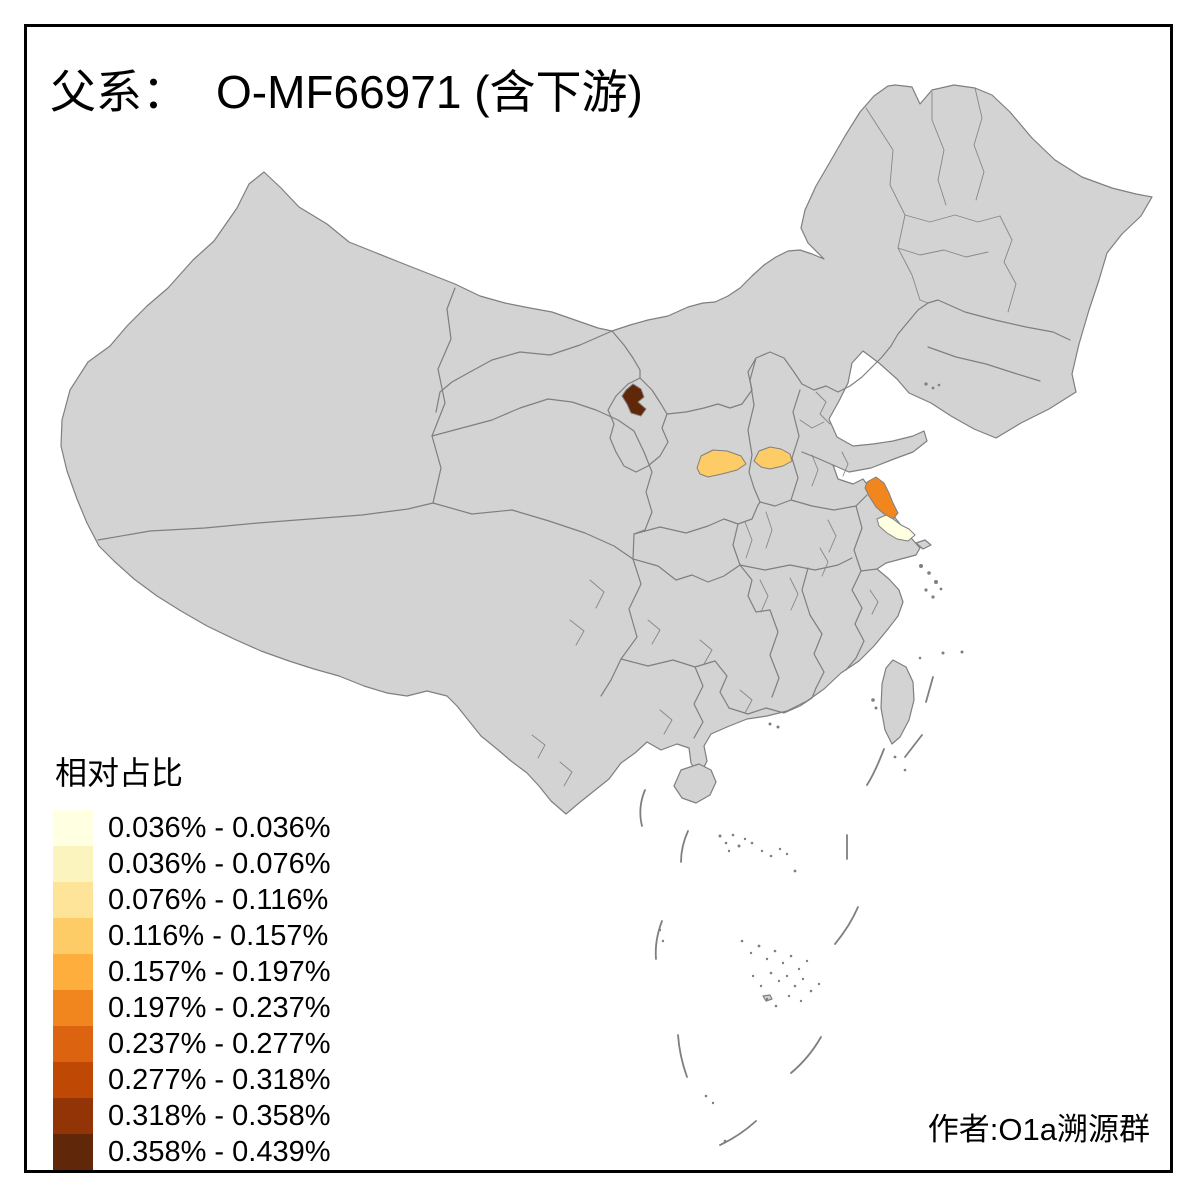  I want to click on region-jiangsu-south, so click(896, 528).